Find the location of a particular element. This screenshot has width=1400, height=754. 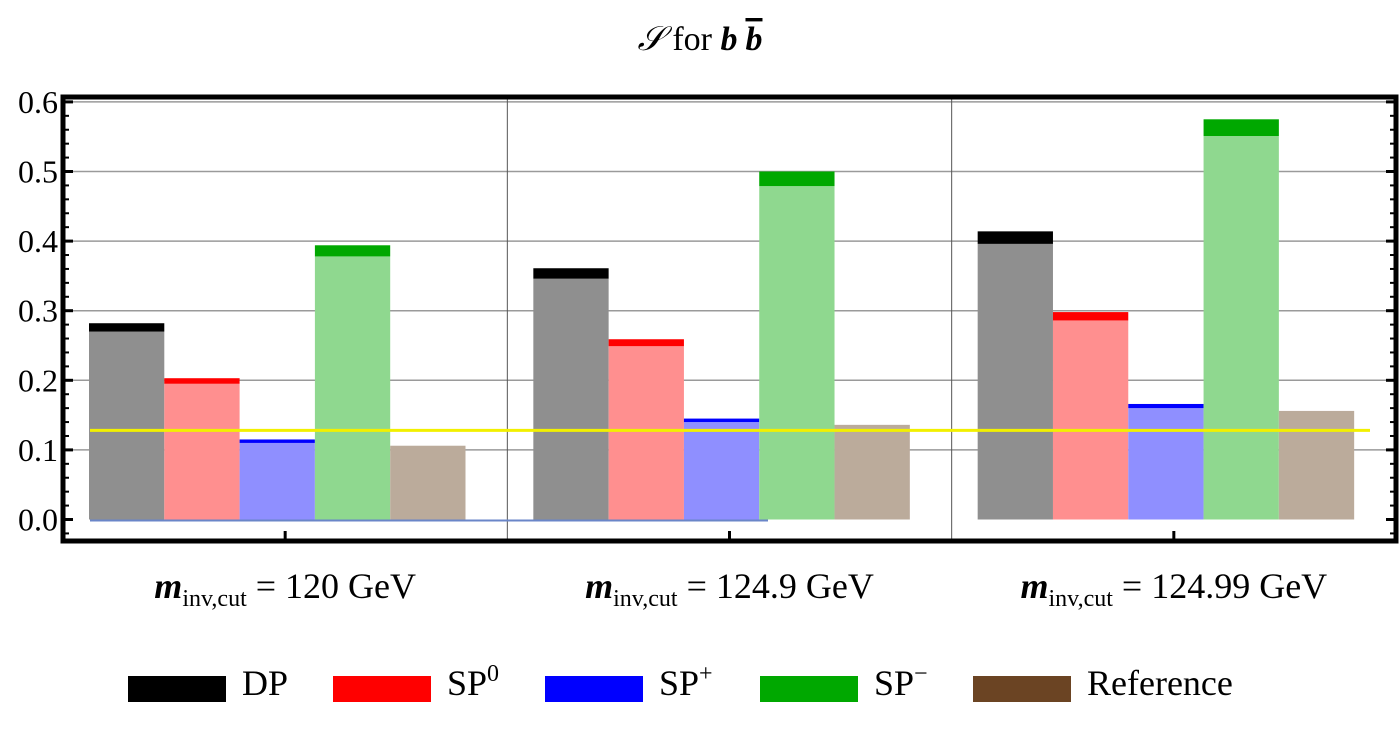

legend-swatch-DP is located at coordinates (177, 689).